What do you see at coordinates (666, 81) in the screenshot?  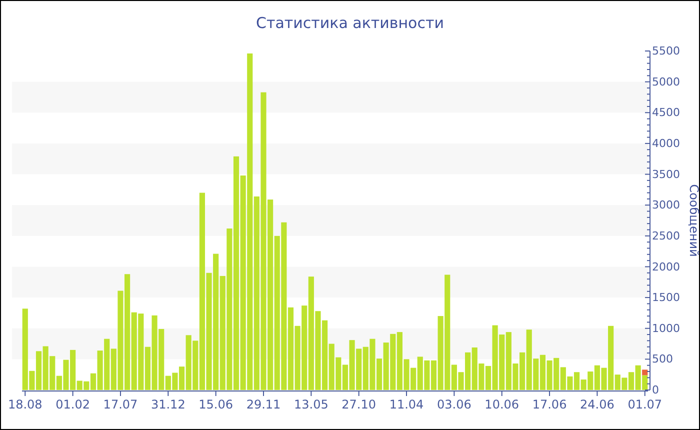 I see `y-tick-label: 5000` at bounding box center [666, 81].